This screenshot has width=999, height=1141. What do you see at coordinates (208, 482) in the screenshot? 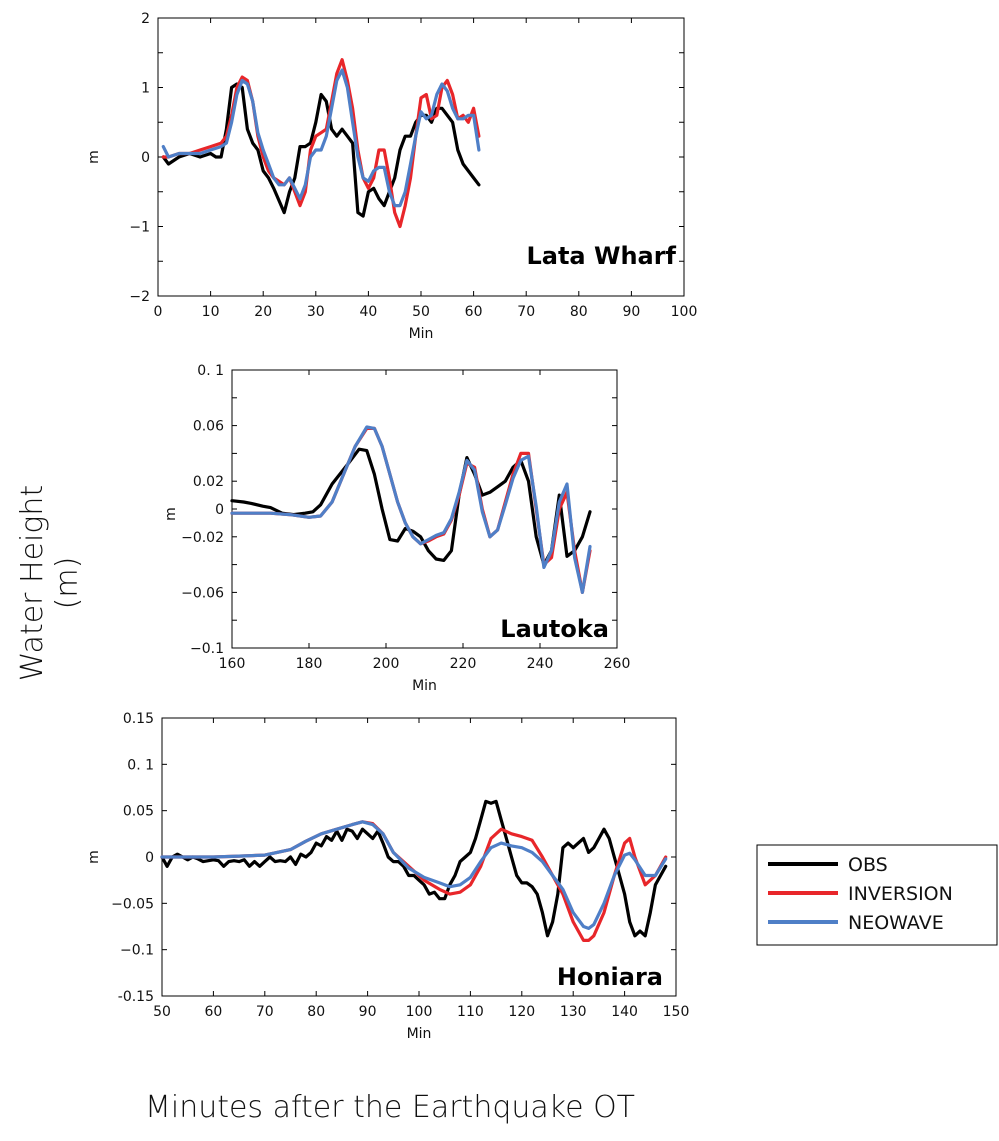
I see `y-tick-label: 0.02` at bounding box center [208, 482].